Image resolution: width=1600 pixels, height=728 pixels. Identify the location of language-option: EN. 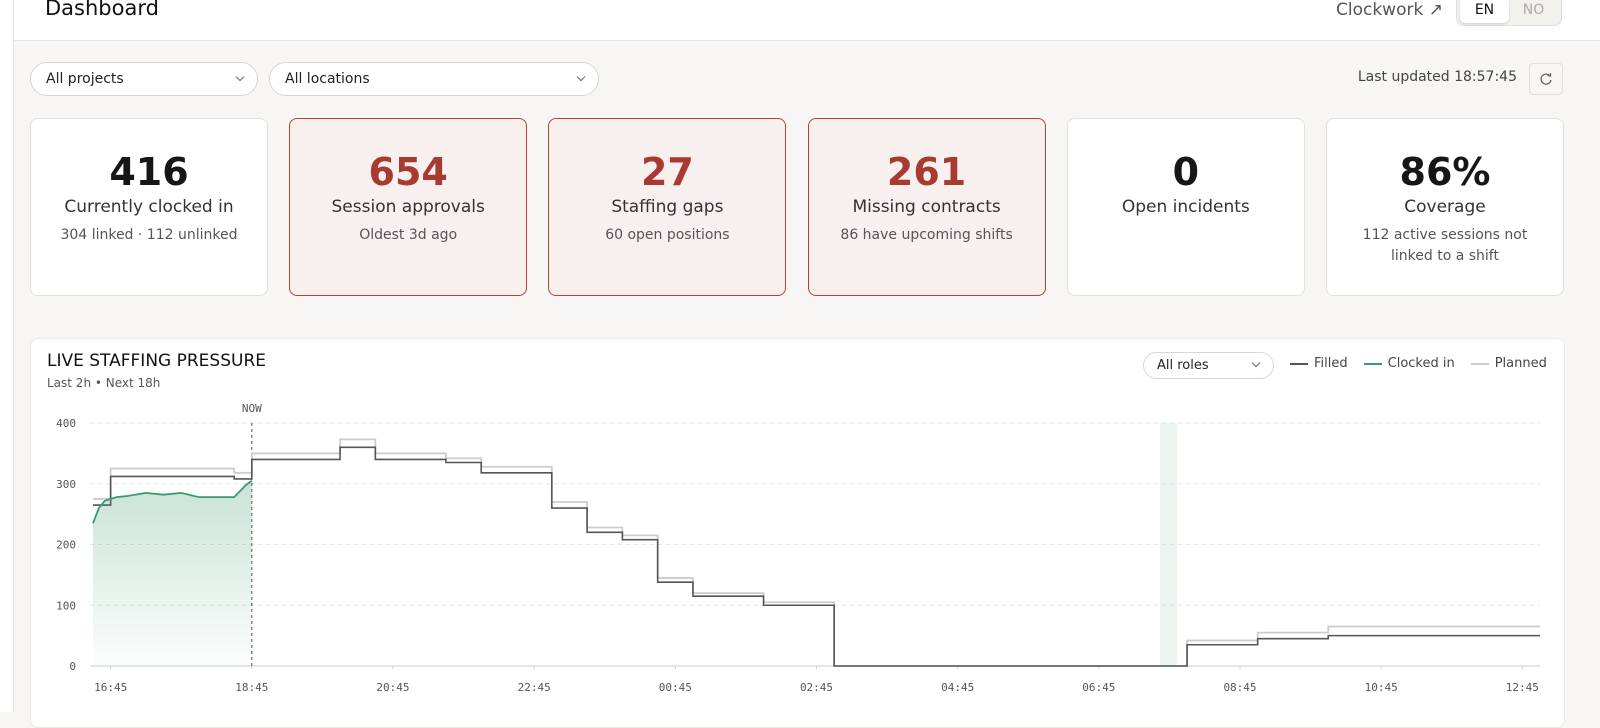
(1484, 11).